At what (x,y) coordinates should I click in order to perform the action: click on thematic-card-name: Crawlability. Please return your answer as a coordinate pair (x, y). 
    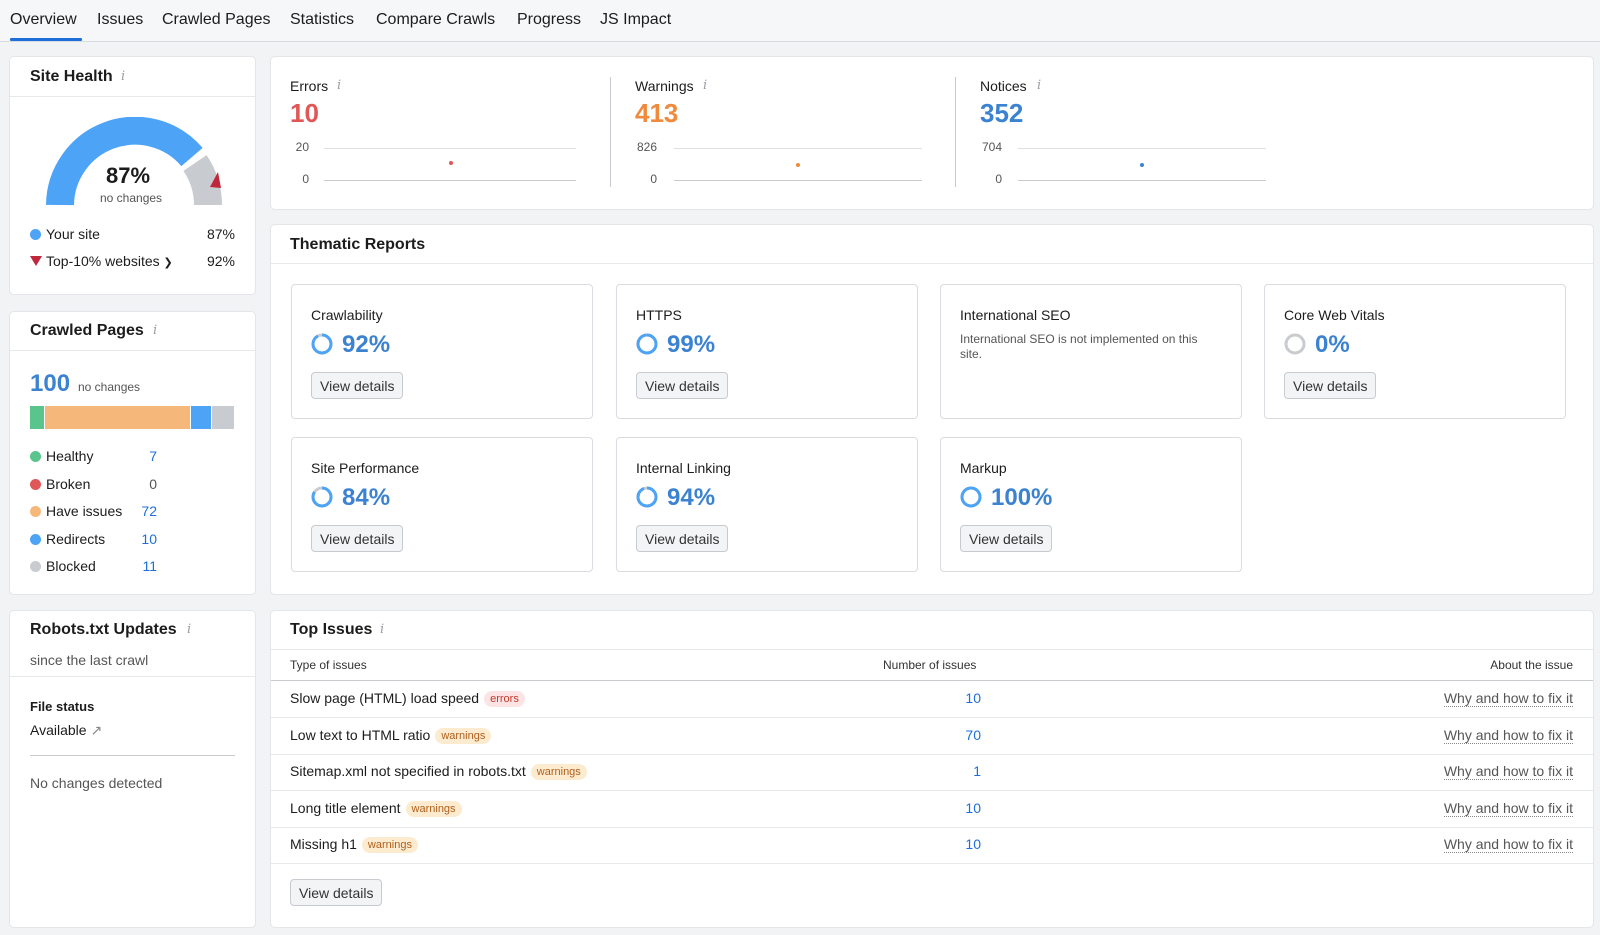
    Looking at the image, I should click on (347, 315).